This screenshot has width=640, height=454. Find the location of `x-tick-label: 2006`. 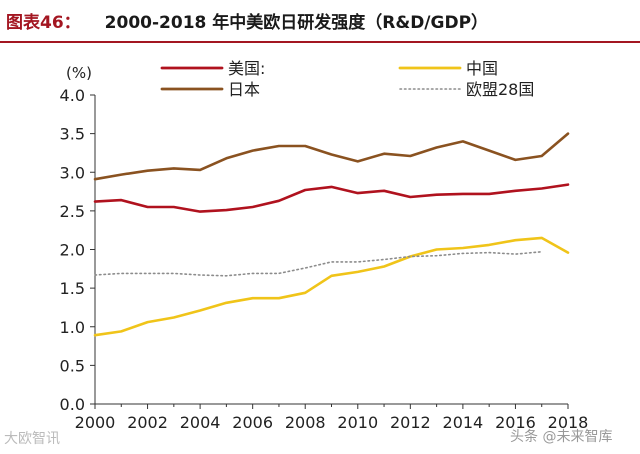

x-tick-label: 2006 is located at coordinates (252, 422).